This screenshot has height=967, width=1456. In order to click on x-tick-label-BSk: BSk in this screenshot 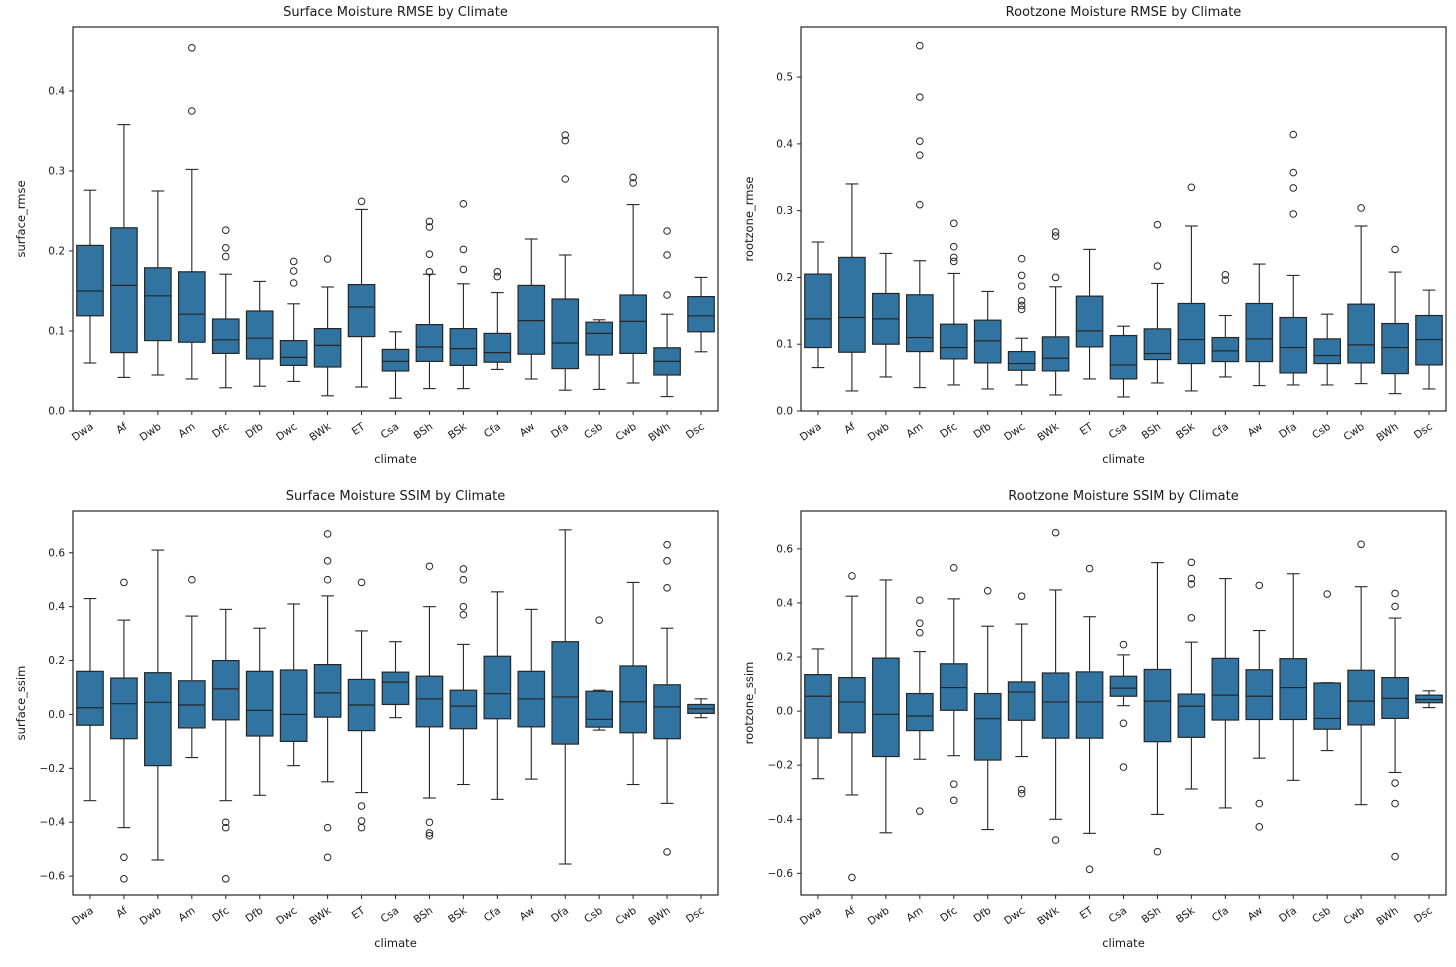, I will do `click(1186, 915)`.